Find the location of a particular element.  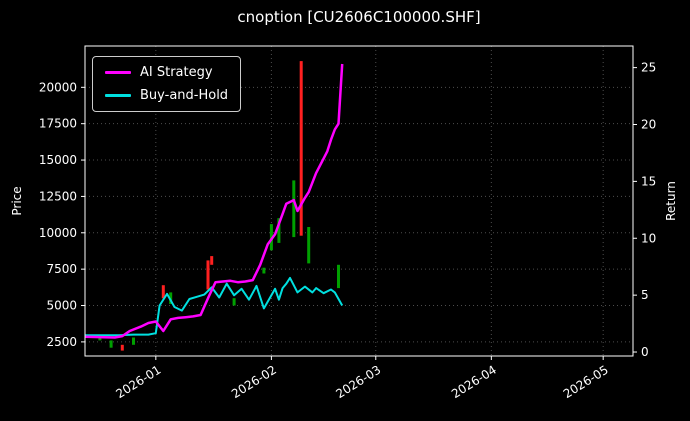

series-line-buy-and-hold is located at coordinates (214, 306).